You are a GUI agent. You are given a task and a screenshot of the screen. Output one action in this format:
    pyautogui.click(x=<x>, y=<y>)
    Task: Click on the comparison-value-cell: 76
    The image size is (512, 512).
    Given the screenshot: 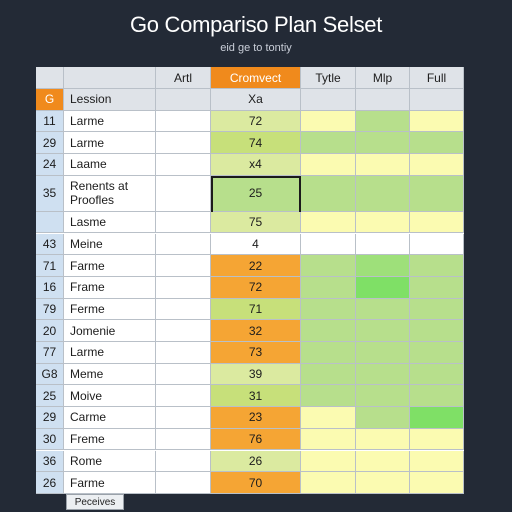 What is the action you would take?
    pyautogui.click(x=256, y=439)
    